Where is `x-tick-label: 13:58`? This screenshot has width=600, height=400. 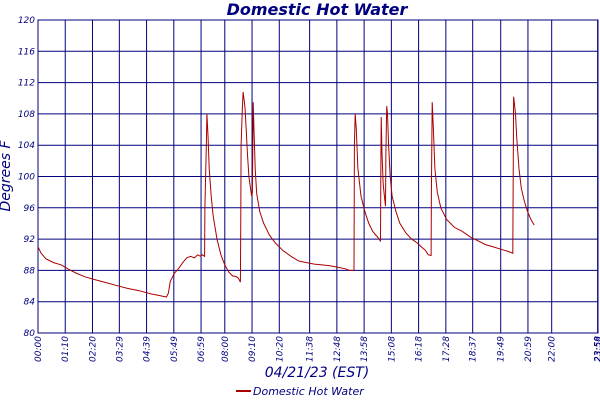 x-tick-label: 13:58 is located at coordinates (365, 349).